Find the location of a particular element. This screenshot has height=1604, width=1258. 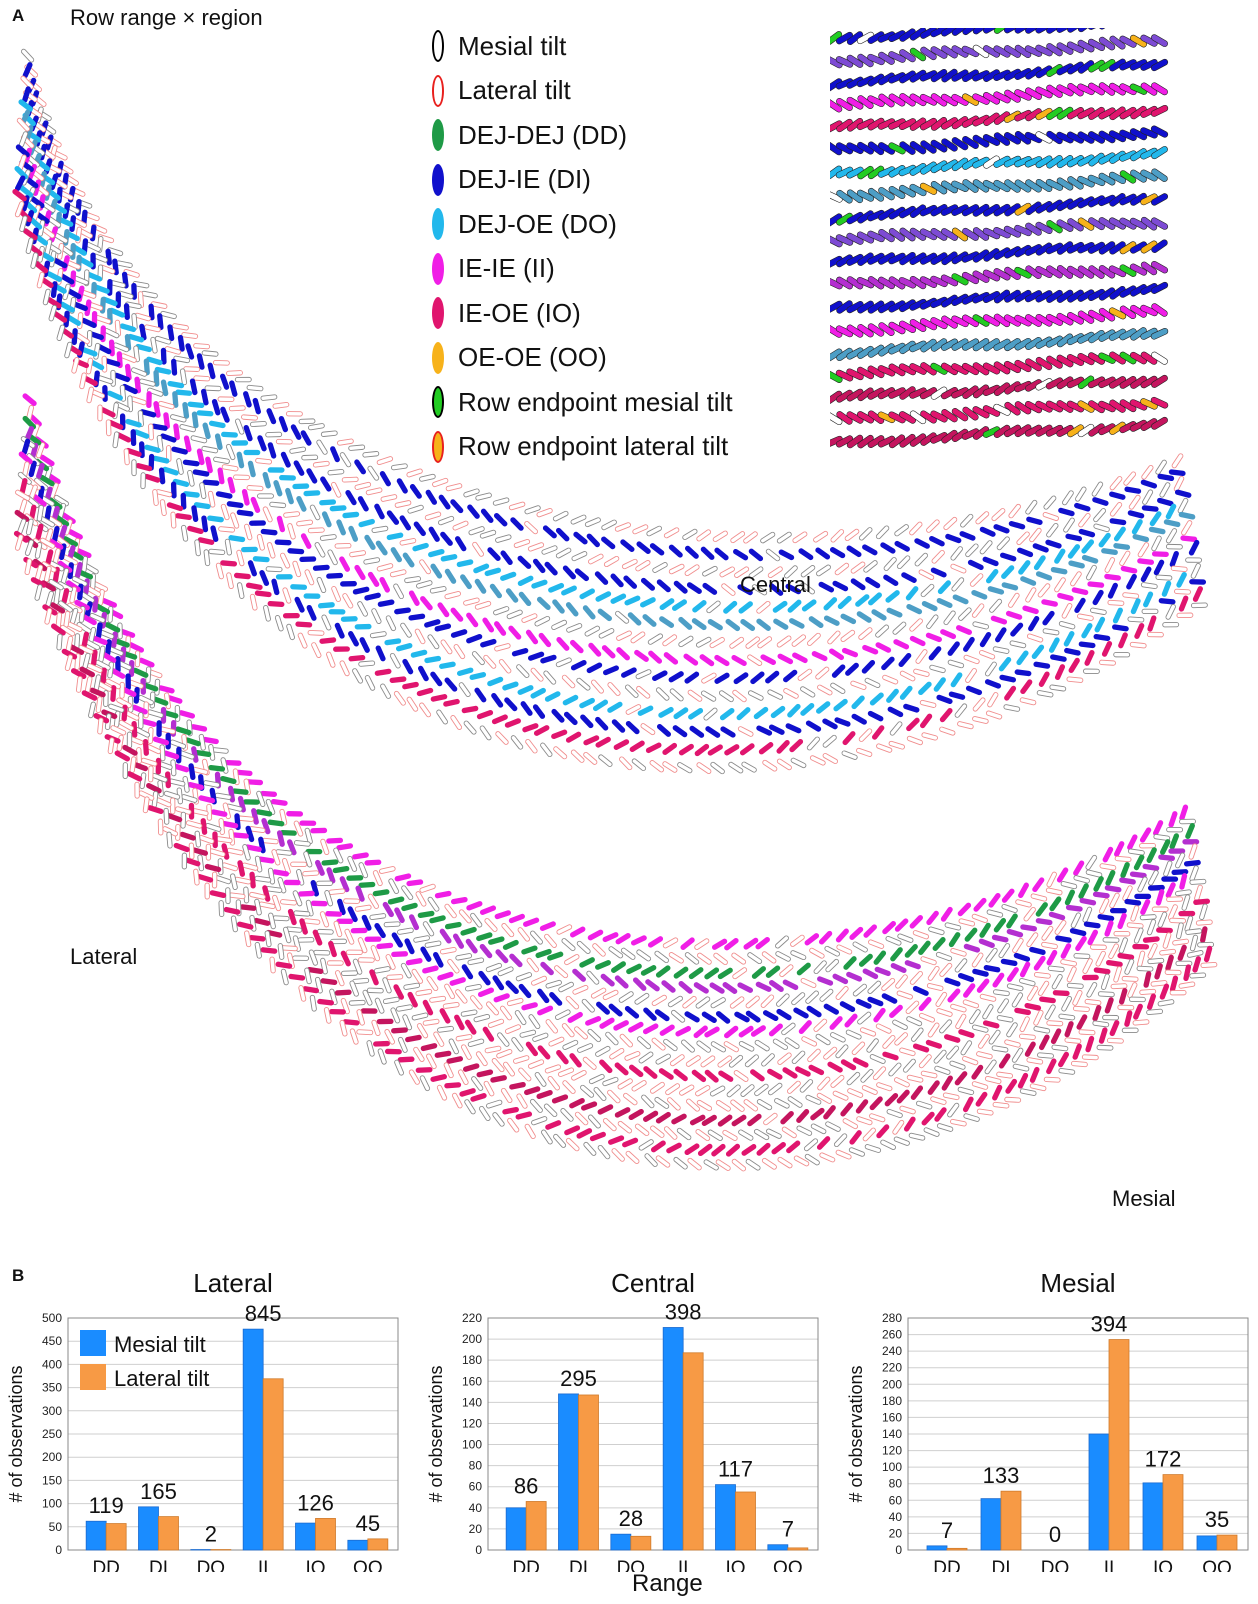

region-label-central: Central is located at coordinates (775, 584).